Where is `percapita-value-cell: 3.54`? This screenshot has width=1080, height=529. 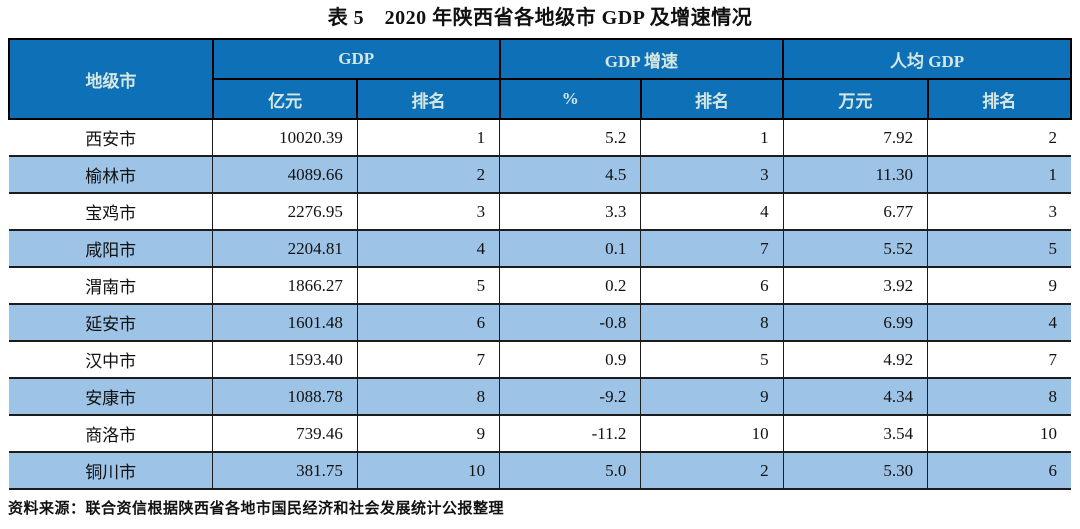 percapita-value-cell: 3.54 is located at coordinates (855, 433).